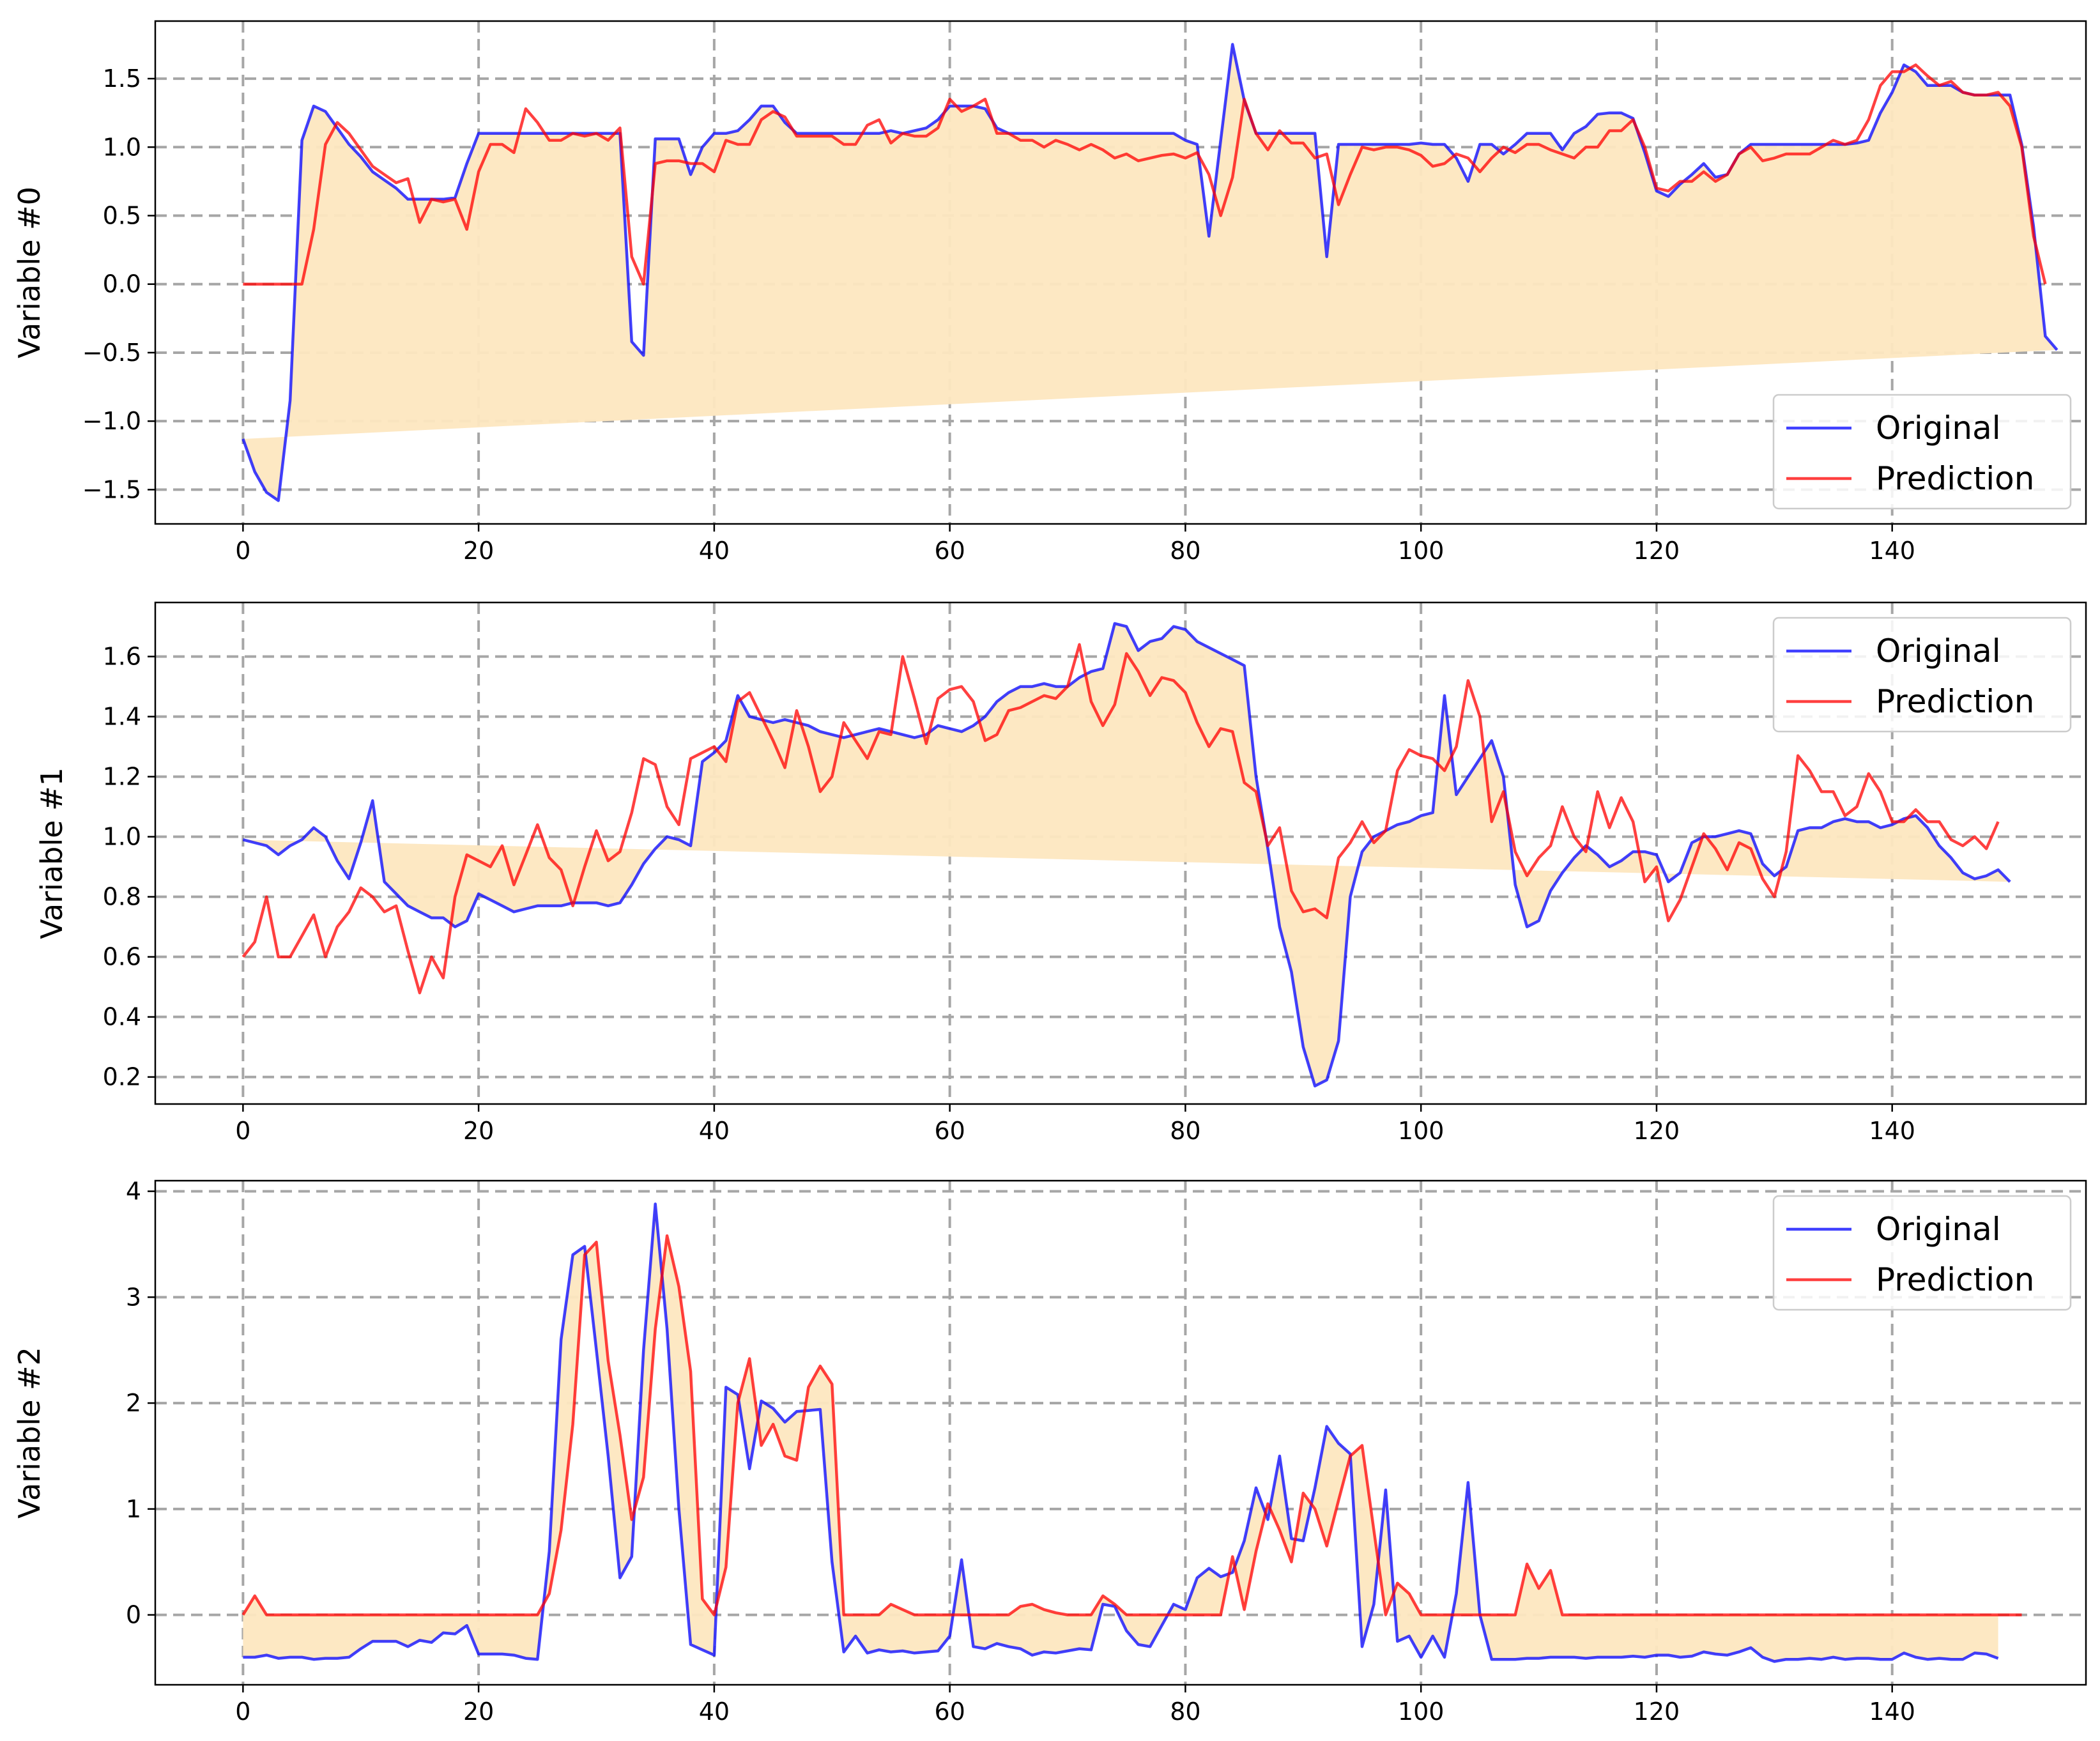 Image resolution: width=2100 pixels, height=1741 pixels. I want to click on y-tick-label: 0.4, so click(122, 1017).